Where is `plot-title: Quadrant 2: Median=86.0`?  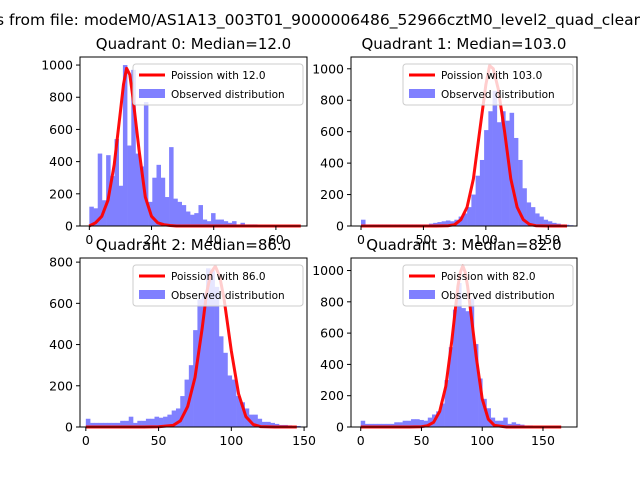
plot-title: Quadrant 2: Median=86.0 is located at coordinates (193, 245).